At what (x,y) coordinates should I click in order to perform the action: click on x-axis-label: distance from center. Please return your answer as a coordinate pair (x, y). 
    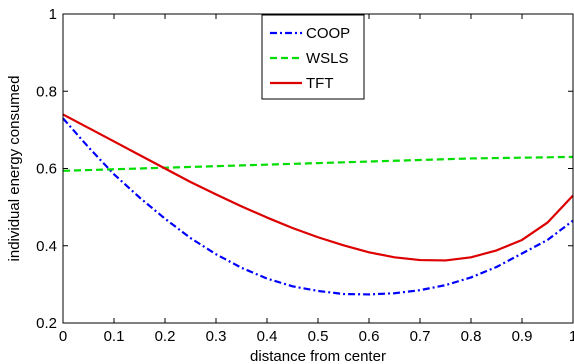
    Looking at the image, I should click on (318, 356).